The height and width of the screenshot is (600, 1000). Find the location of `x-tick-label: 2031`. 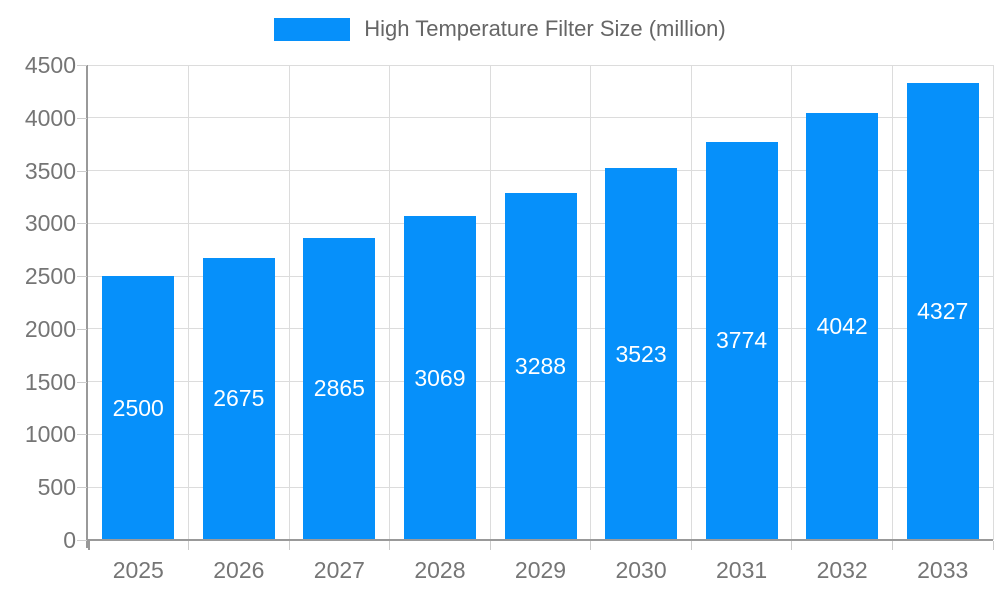

x-tick-label: 2031 is located at coordinates (742, 570).